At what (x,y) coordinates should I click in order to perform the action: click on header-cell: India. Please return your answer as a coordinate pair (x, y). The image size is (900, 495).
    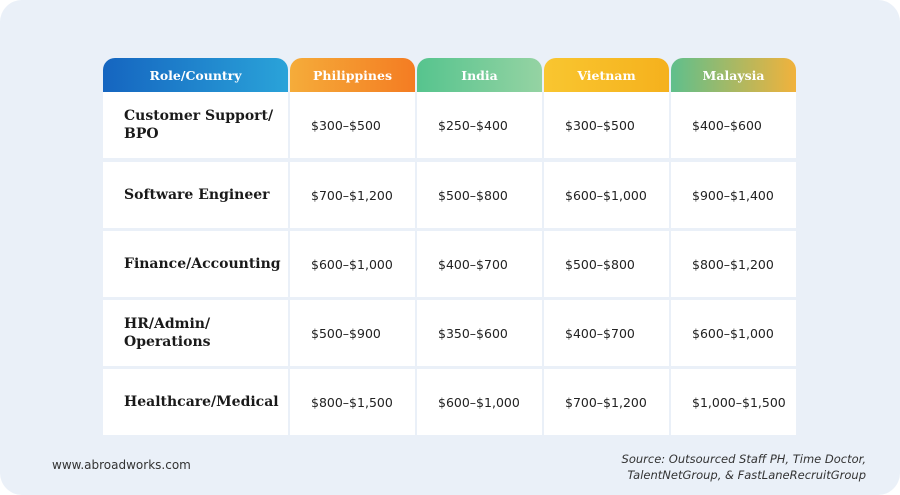
    Looking at the image, I should click on (479, 75).